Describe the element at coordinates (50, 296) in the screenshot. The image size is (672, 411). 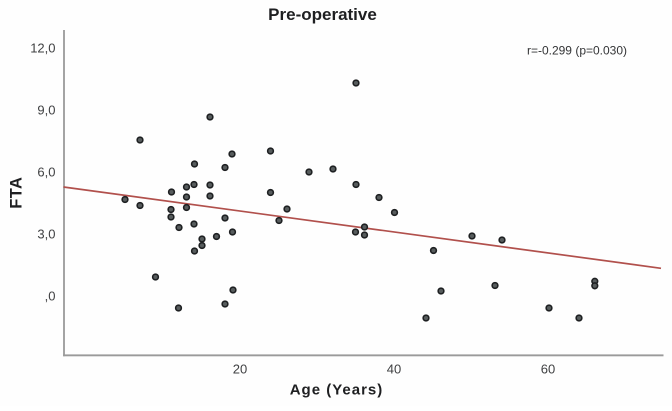
I see `svg-text: ,0` at that location.